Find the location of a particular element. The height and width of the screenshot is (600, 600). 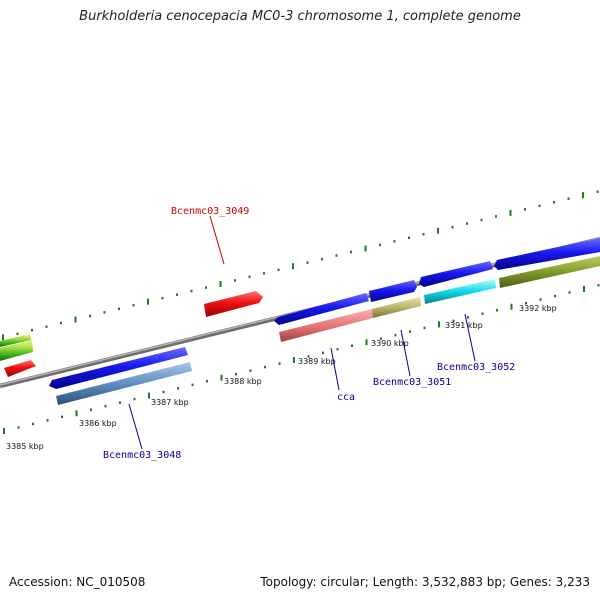

scale-label-3386: 3386 kbp is located at coordinates (98, 423).